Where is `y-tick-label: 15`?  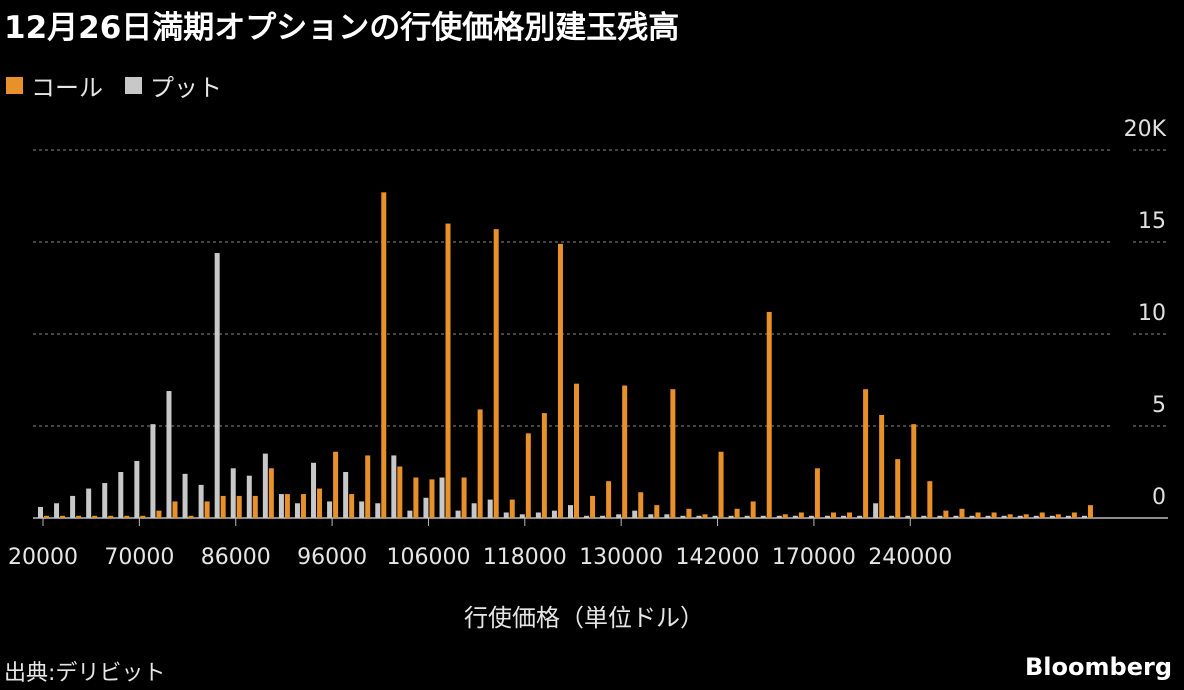
y-tick-label: 15 is located at coordinates (1152, 221).